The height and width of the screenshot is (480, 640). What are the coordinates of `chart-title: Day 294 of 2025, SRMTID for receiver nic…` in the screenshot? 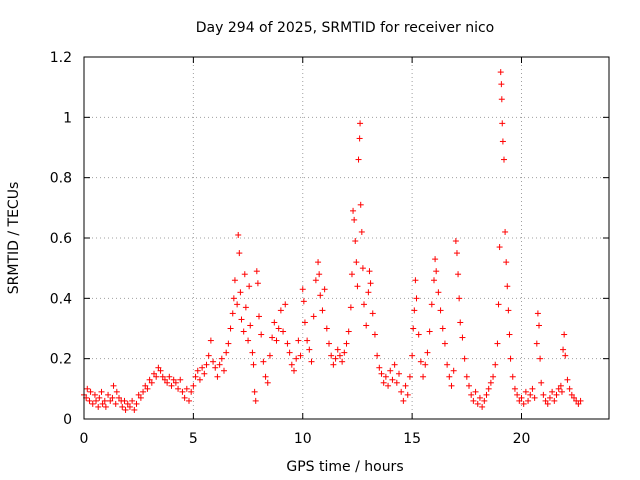 It's located at (345, 28).